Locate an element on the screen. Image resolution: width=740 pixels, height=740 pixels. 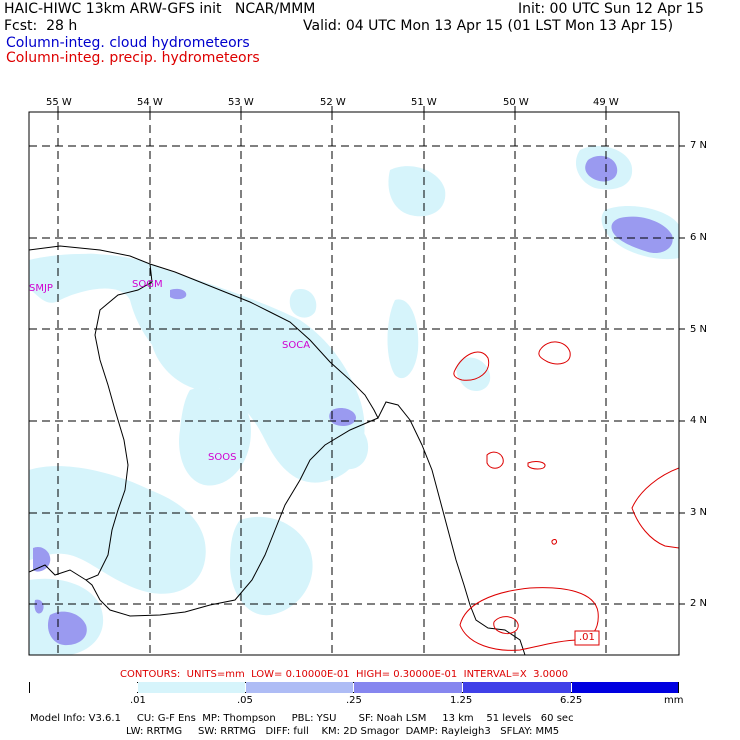
lat-label: 3 N is located at coordinates (699, 512).